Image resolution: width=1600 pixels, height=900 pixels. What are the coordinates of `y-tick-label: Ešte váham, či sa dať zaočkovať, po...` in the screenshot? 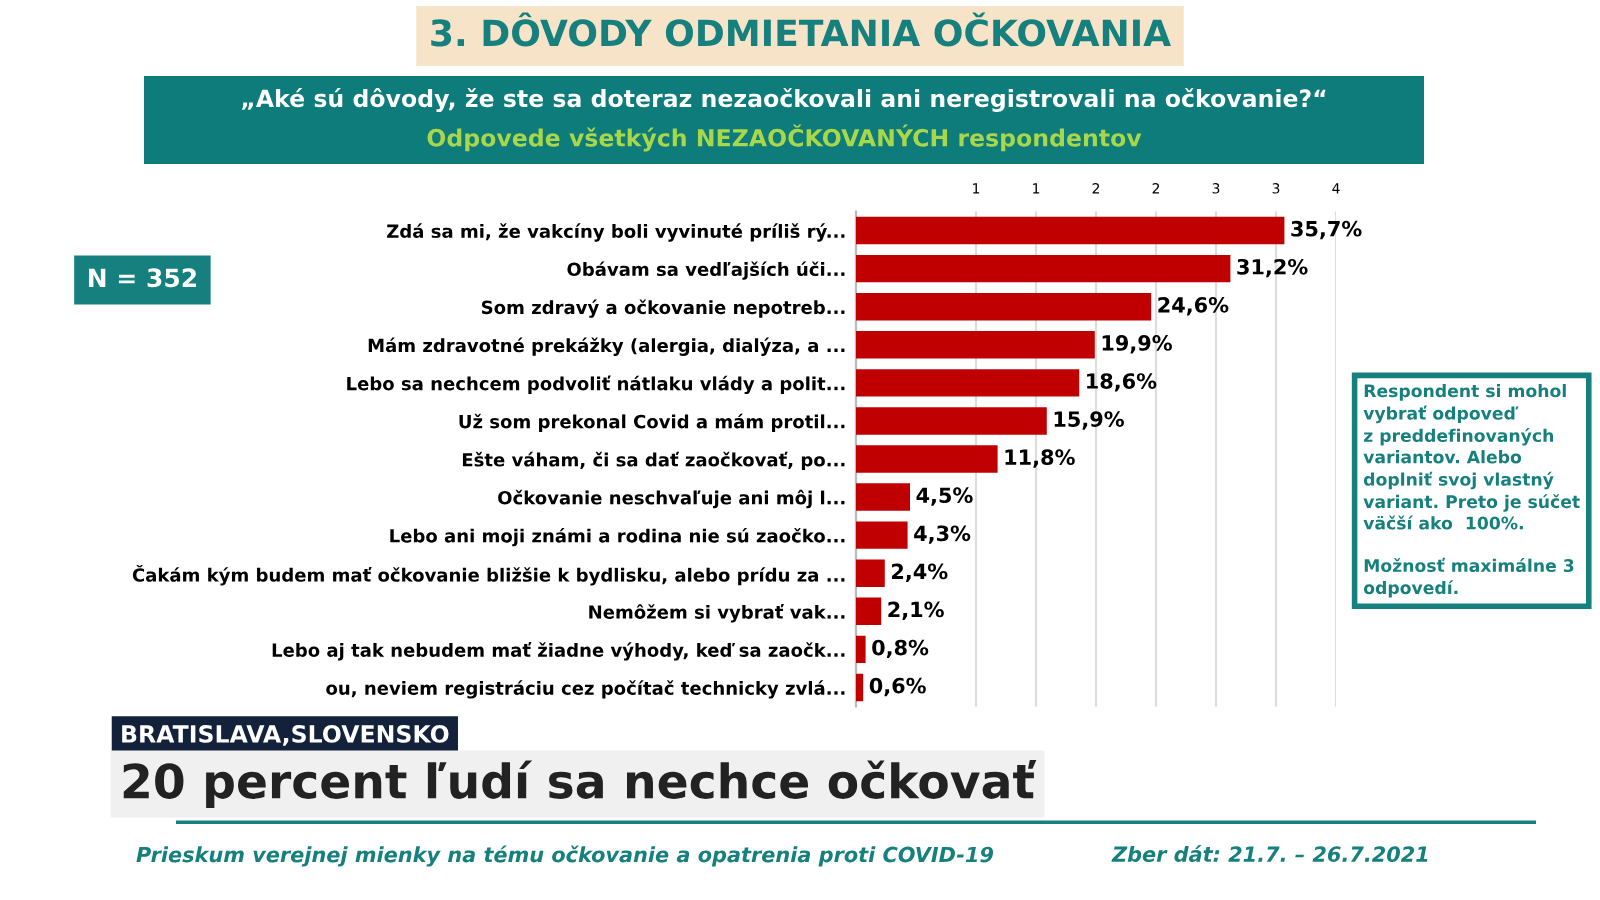 It's located at (653, 461).